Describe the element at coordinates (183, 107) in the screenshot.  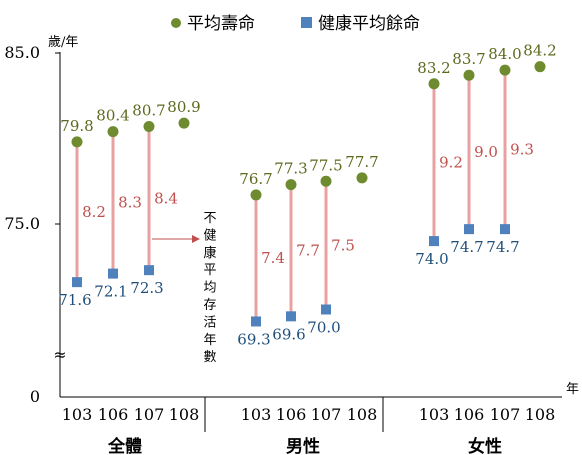
I see `life-expectancy-label: 80.9` at that location.